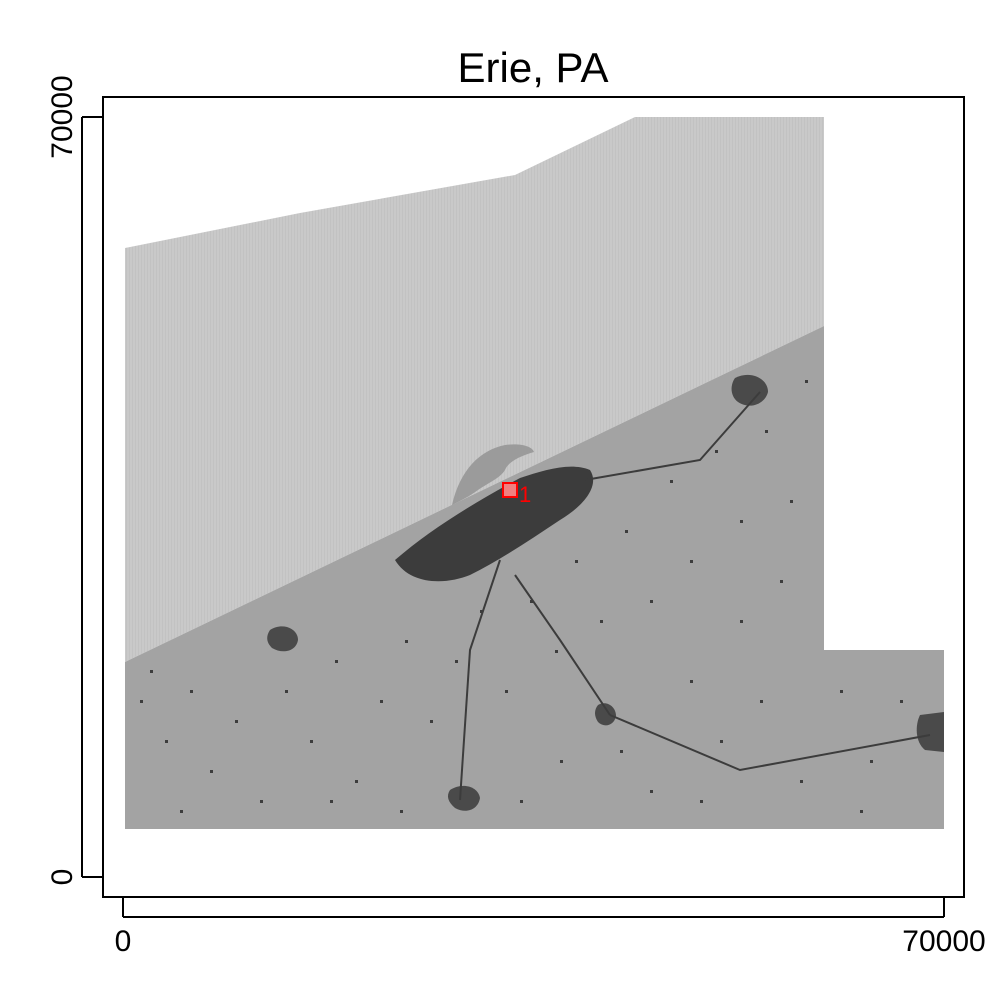  Describe the element at coordinates (510, 490) in the screenshot. I see `marker-square` at that location.